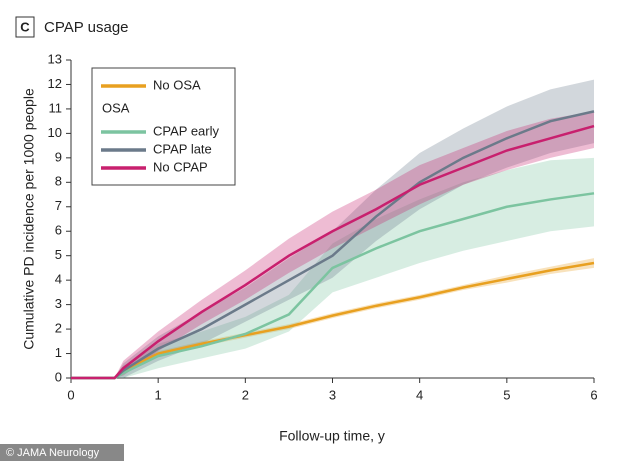 This screenshot has width=634, height=466. I want to click on y-tick-label: 10, so click(55, 132).